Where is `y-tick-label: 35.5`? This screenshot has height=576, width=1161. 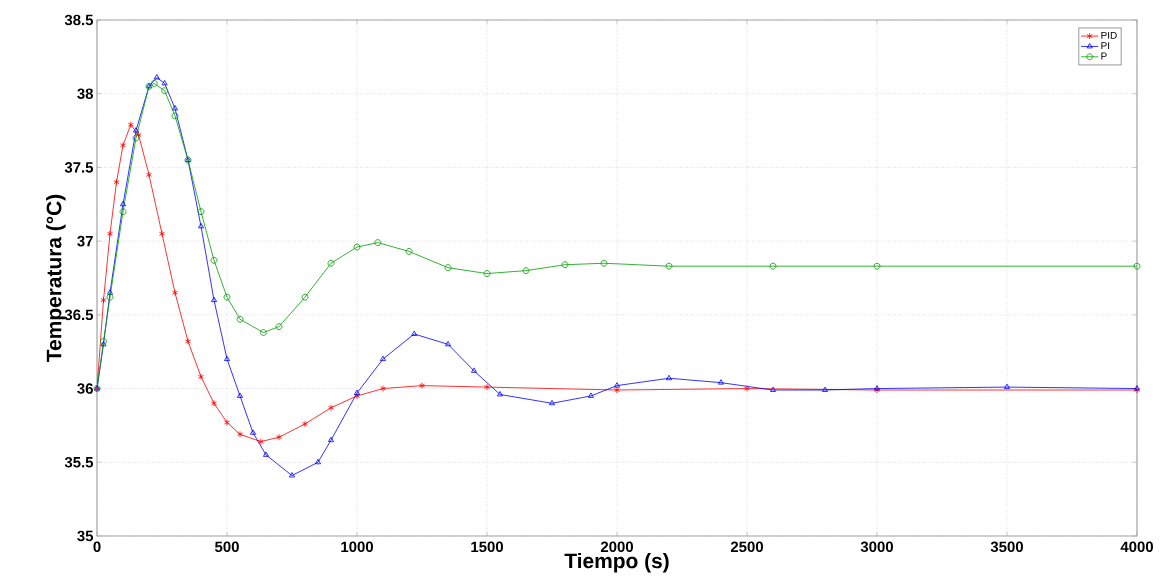
y-tick-label: 35.5 is located at coordinates (79, 462).